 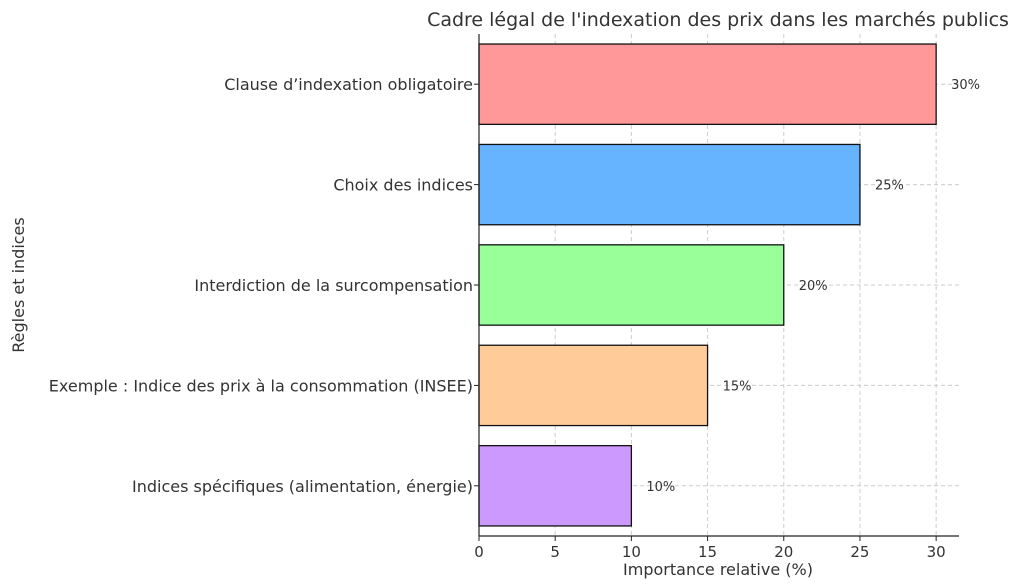 I want to click on x-tick-label: 25, so click(x=859, y=552).